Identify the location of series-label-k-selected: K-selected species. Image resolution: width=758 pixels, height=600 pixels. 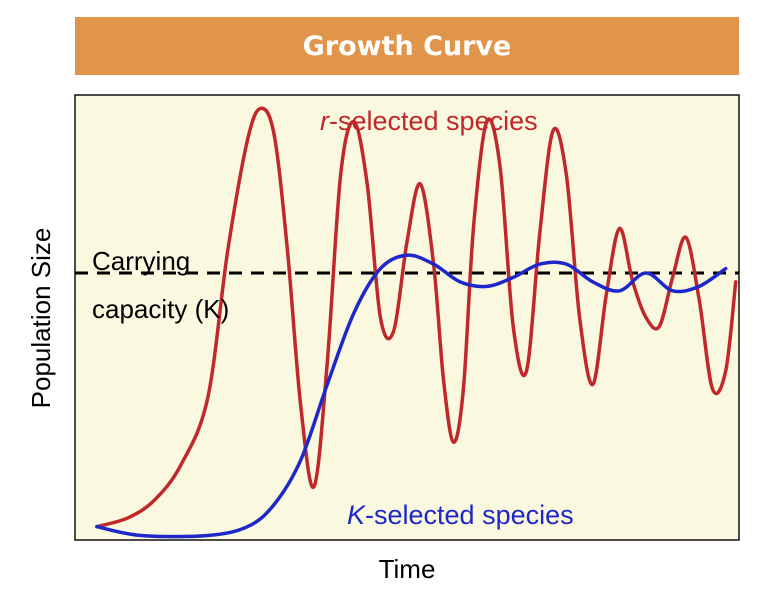
(460, 515).